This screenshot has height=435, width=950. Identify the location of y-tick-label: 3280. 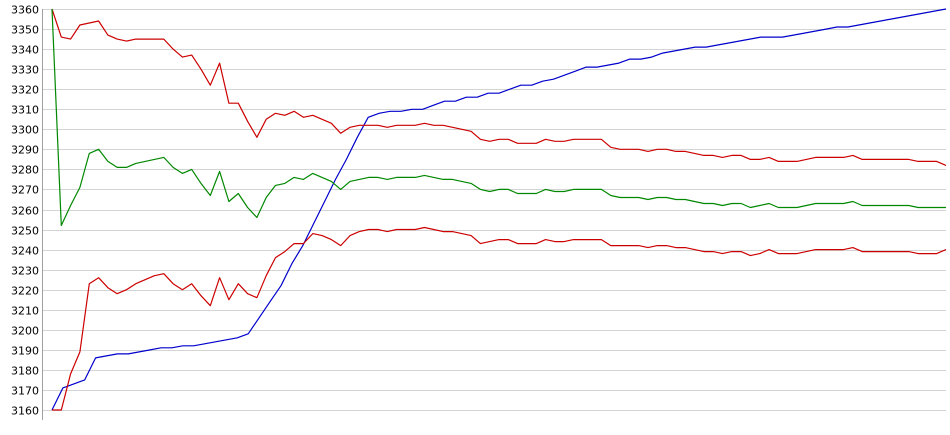
(25, 170).